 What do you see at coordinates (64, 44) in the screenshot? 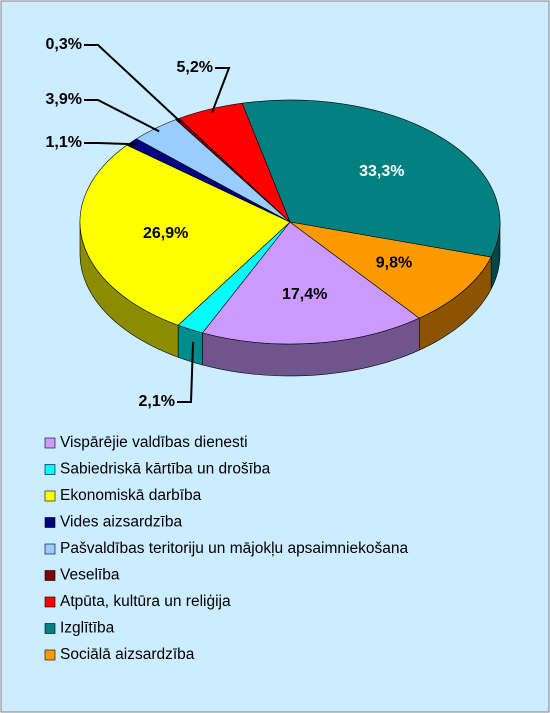
I see `data-label: 0,3%` at bounding box center [64, 44].